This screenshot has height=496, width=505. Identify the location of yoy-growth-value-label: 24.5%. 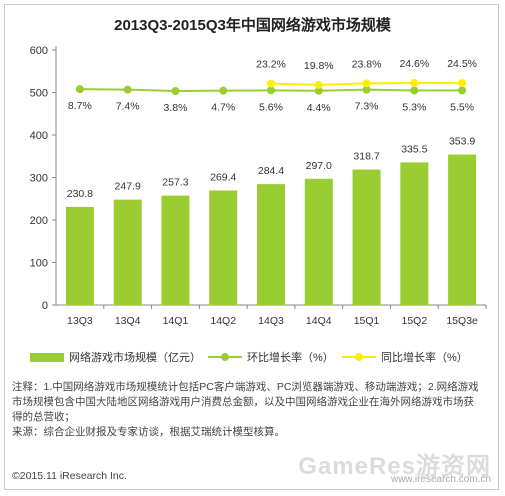
(462, 64).